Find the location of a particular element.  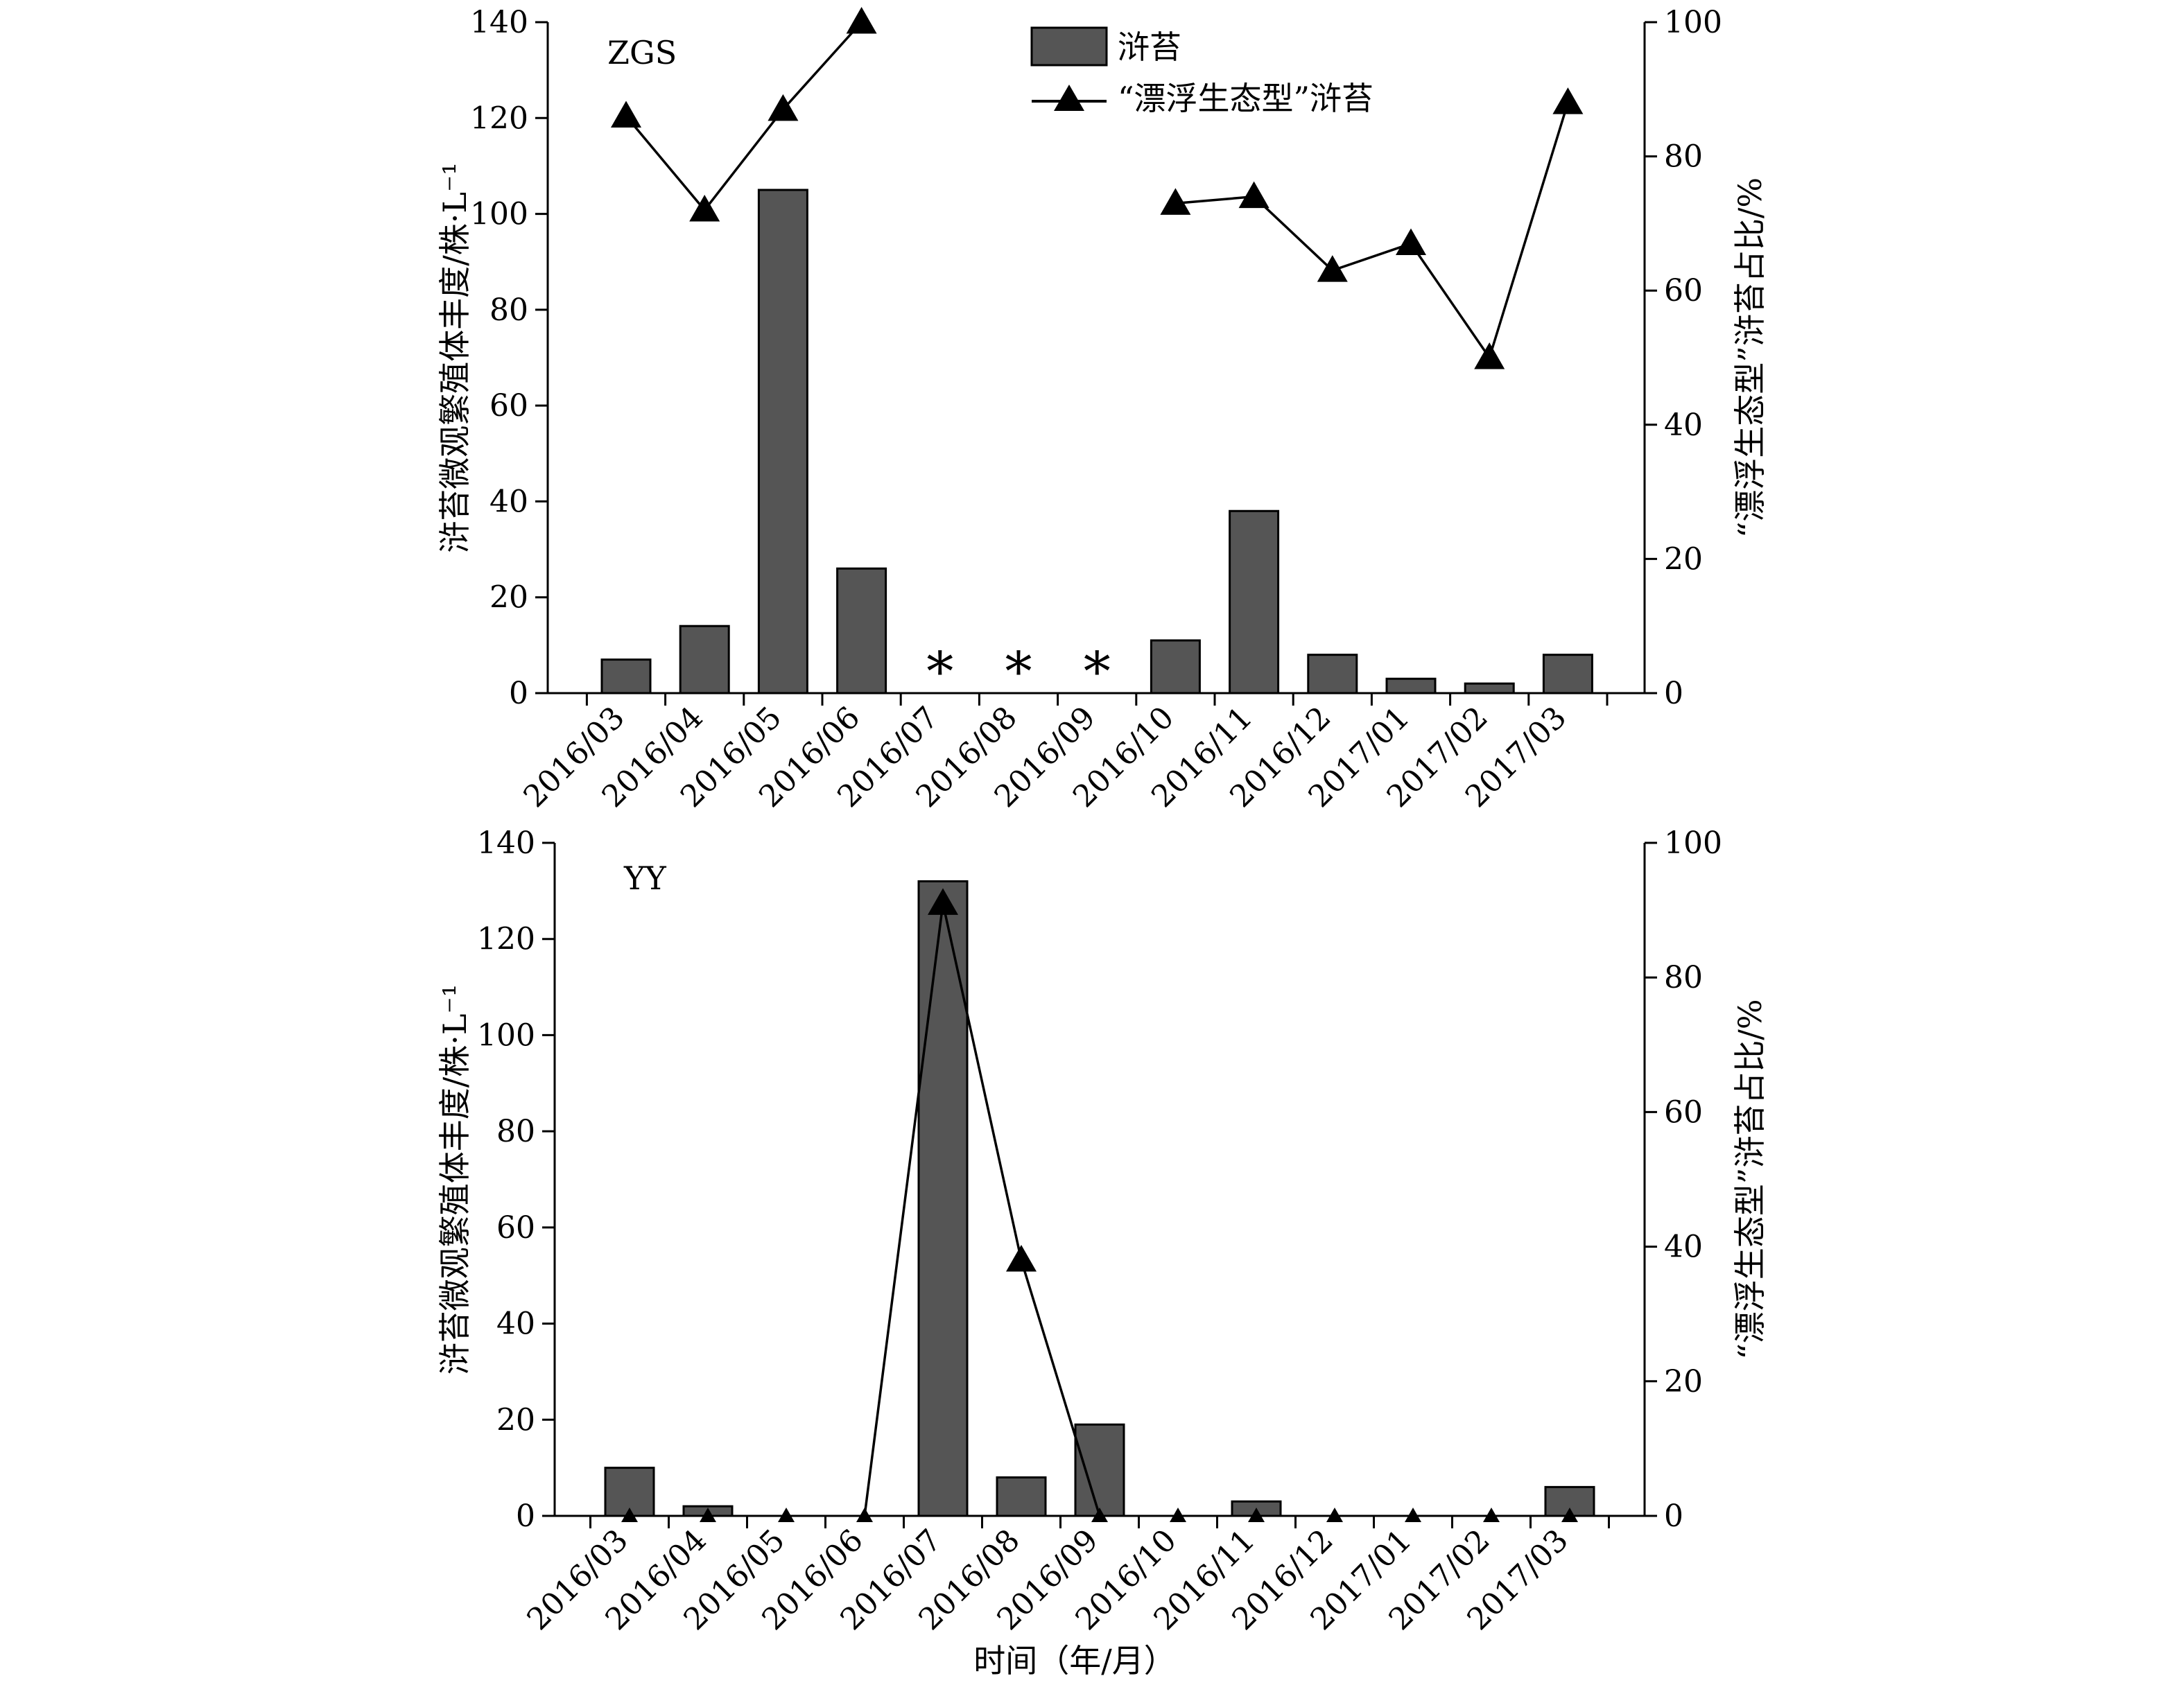

x-axis-title: 时间（年/月） is located at coordinates (1074, 1661).